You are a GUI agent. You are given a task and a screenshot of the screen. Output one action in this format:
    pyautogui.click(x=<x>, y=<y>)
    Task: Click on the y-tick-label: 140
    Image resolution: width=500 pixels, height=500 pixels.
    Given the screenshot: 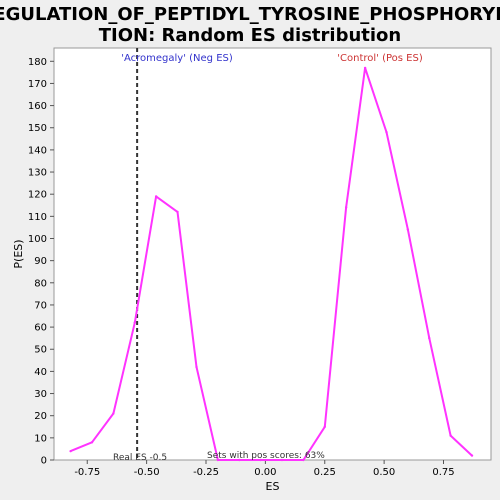 What is the action you would take?
    pyautogui.click(x=37, y=150)
    